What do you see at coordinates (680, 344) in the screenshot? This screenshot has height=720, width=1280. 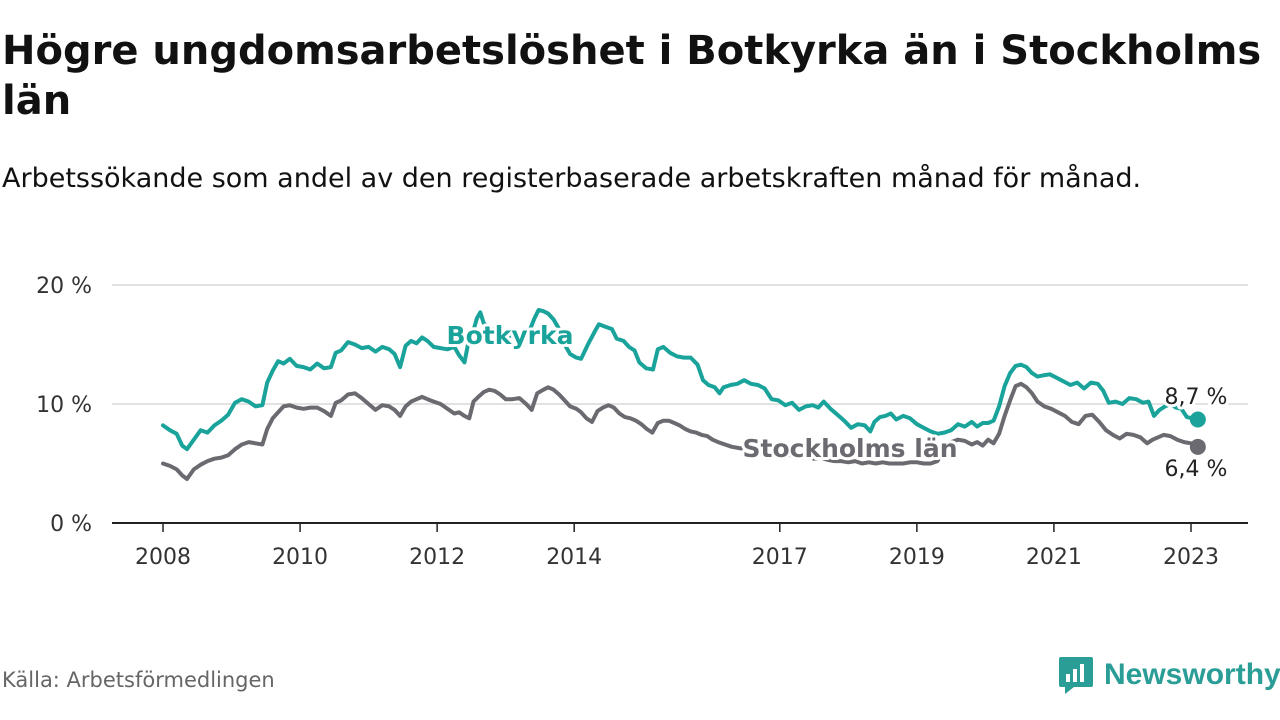 I see `grid-lines` at bounding box center [680, 344].